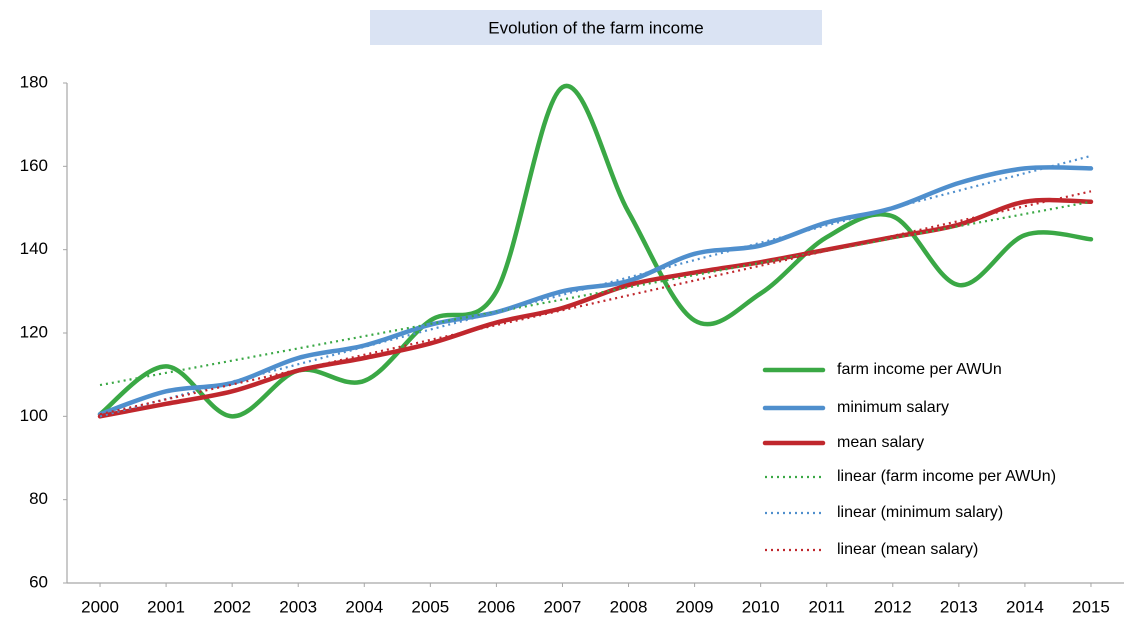 The image size is (1130, 623). I want to click on y-tick-label: 180, so click(34, 81).